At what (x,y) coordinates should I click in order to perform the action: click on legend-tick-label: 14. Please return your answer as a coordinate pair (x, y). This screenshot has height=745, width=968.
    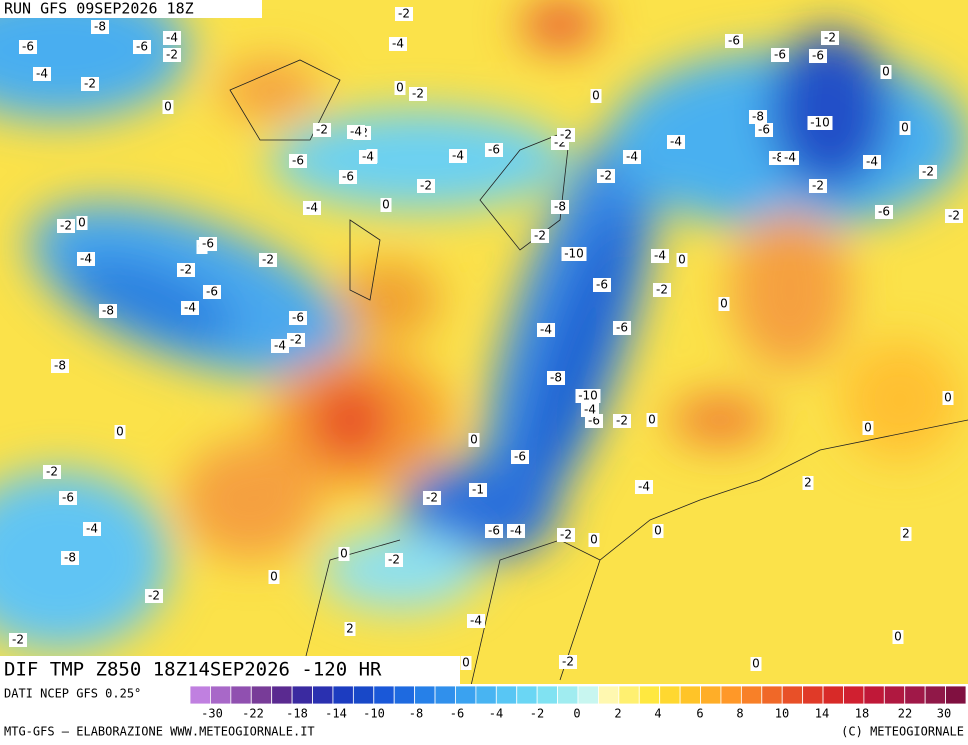
    Looking at the image, I should click on (822, 714).